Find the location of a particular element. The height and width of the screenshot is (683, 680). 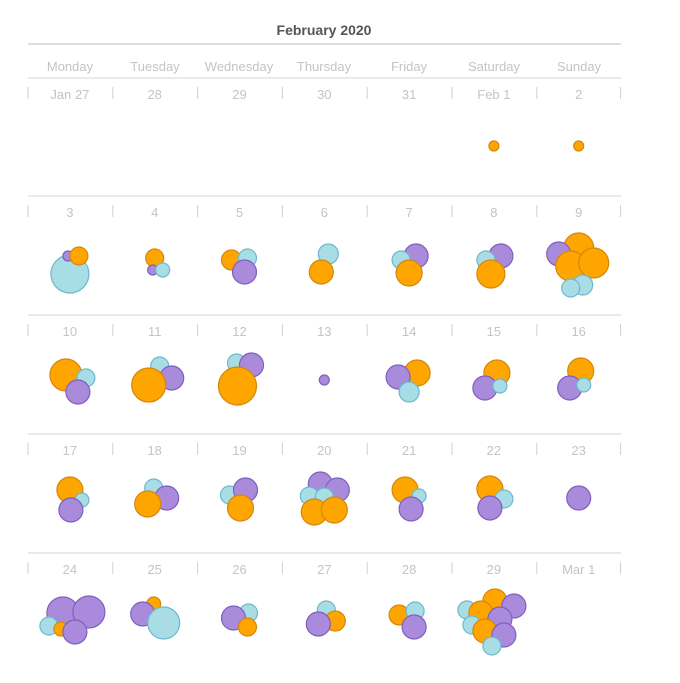

weekday-label: Tuesday is located at coordinates (155, 66).